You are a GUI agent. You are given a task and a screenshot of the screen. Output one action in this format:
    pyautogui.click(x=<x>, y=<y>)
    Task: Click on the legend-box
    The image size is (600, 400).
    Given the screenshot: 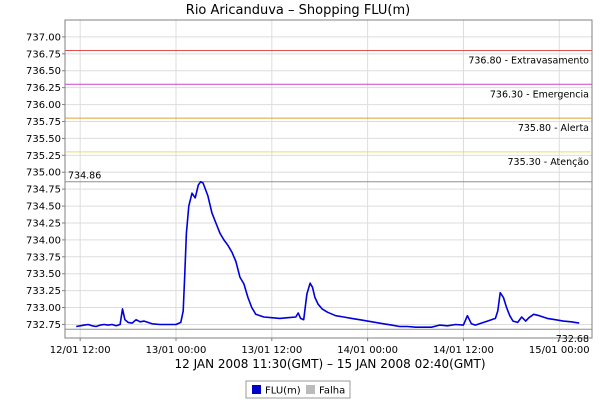 What is the action you would take?
    pyautogui.click(x=298, y=389)
    